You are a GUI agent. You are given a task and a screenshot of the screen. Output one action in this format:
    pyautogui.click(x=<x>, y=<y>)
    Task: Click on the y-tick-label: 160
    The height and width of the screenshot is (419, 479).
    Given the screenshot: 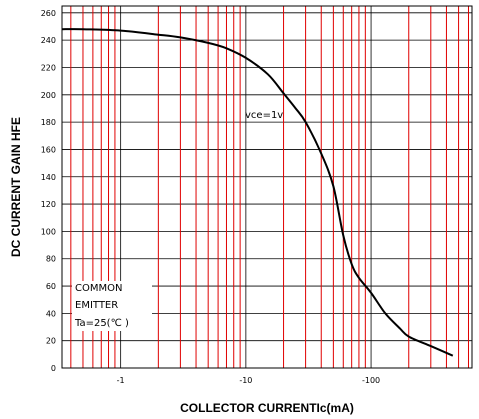 What is the action you would take?
    pyautogui.click(x=48, y=149)
    